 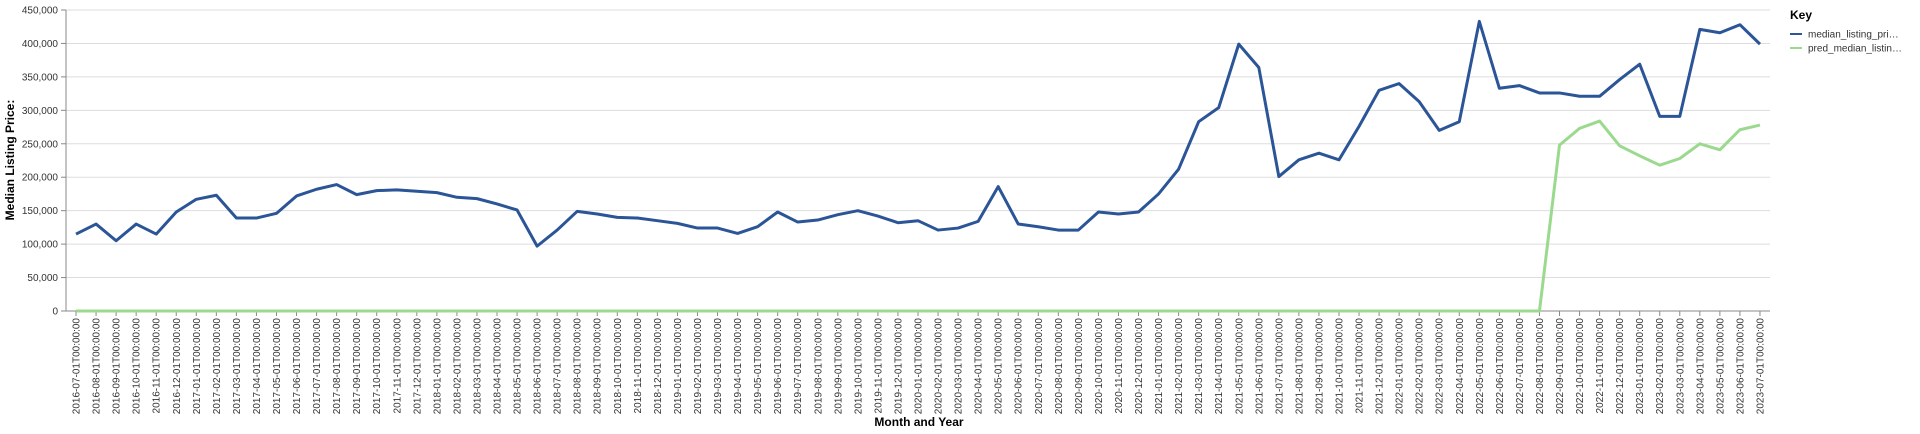 I want to click on x-tick-label: 2021-07-01T00:00:00, so click(x=1279, y=366).